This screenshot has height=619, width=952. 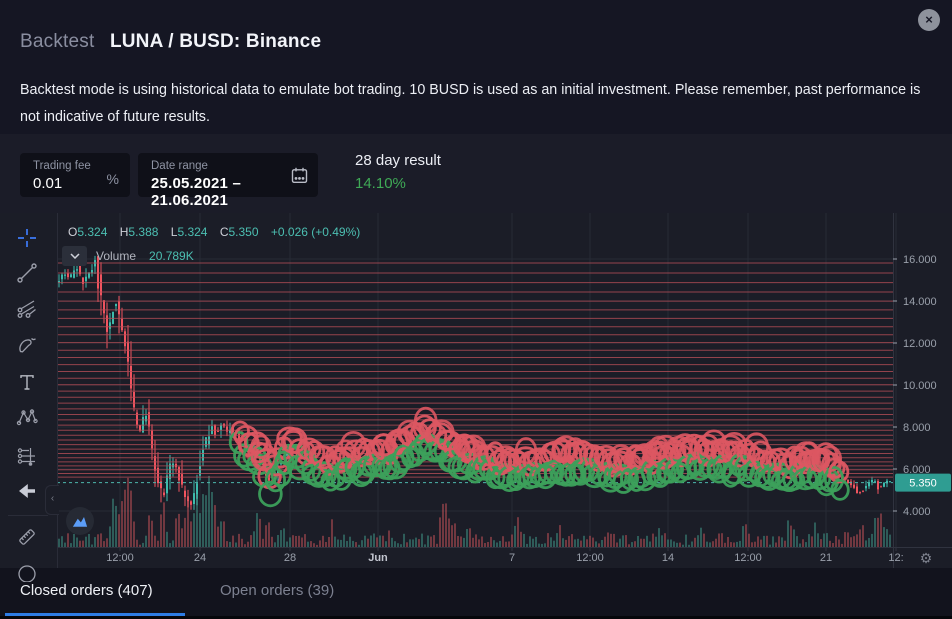 I want to click on back-arrow-icon, so click(x=27, y=491).